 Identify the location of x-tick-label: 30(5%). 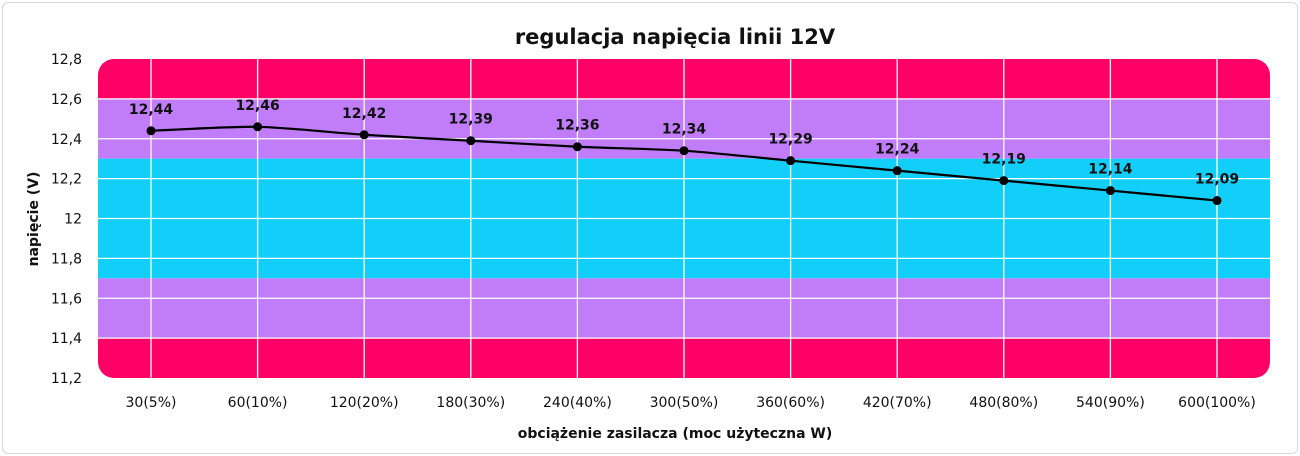
(151, 403).